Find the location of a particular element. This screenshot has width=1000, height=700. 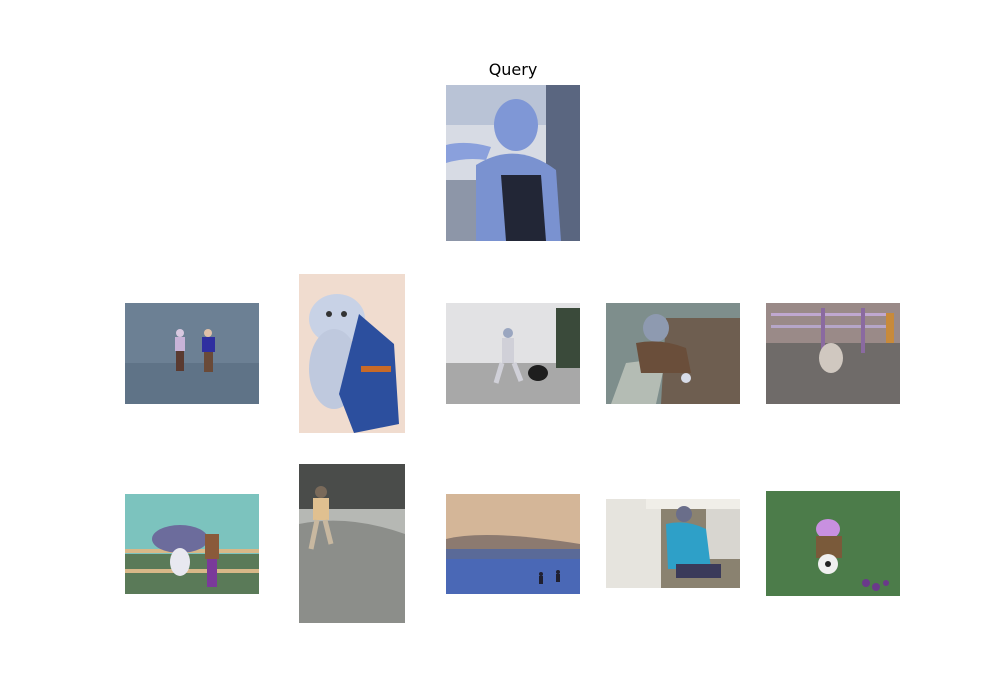

result-image-r1c3 is located at coordinates (513, 353).